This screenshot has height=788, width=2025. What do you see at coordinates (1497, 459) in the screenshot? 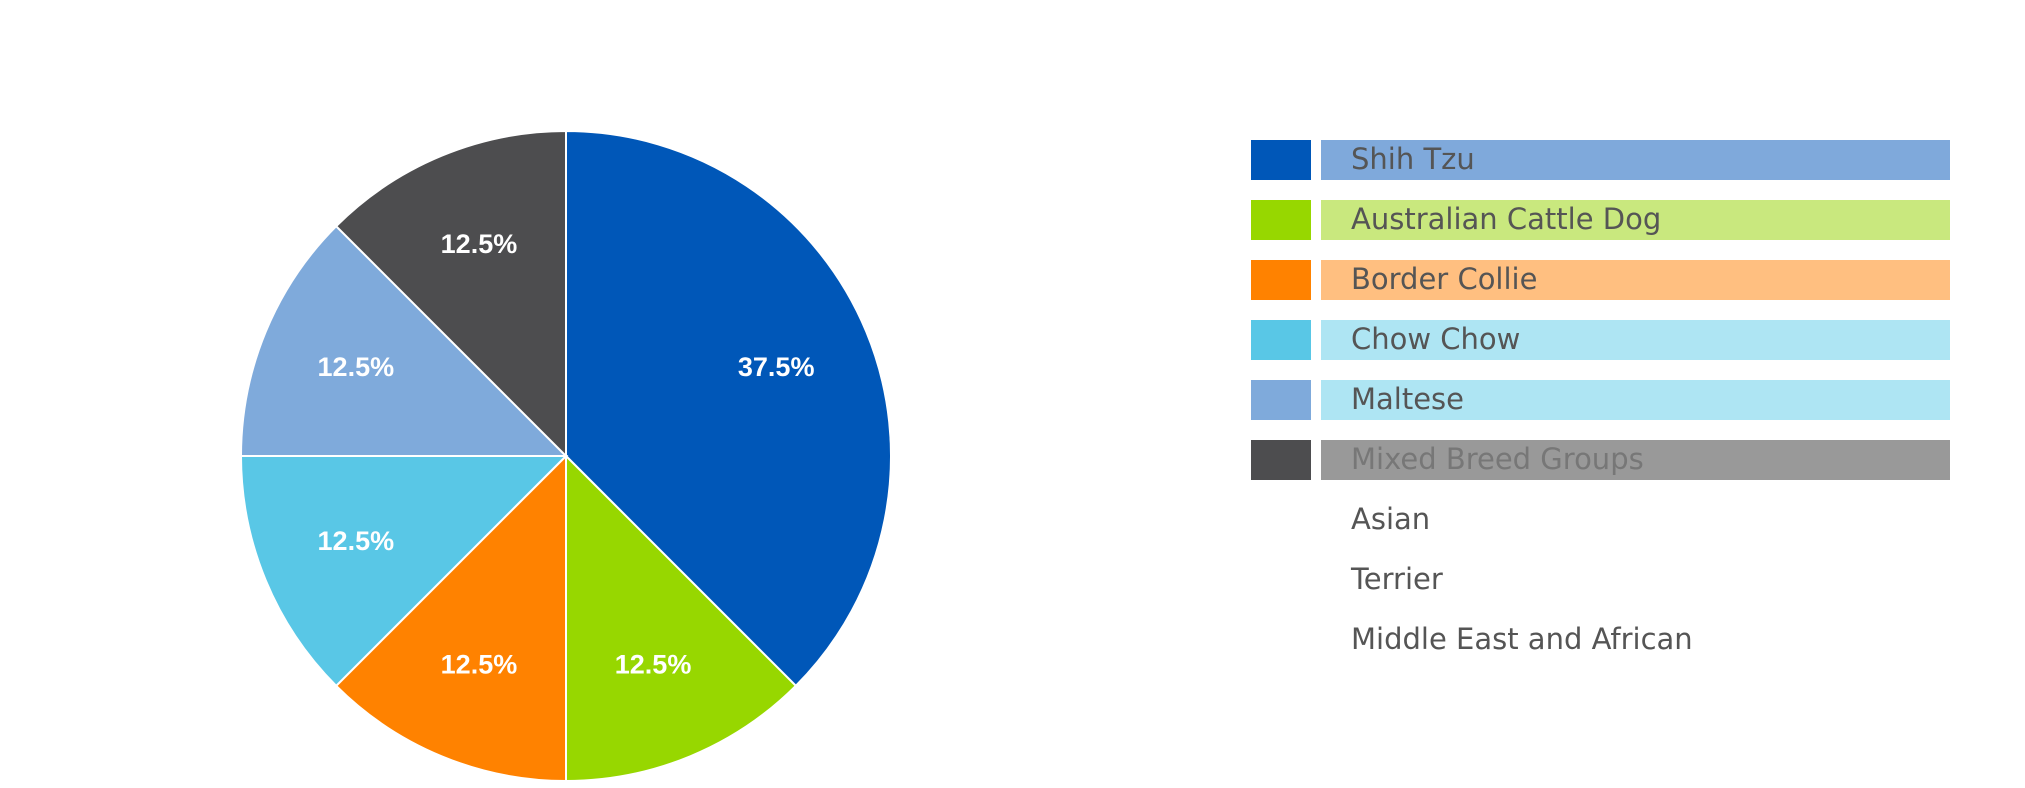
I see `legend-label: Mixed Breed Groups` at bounding box center [1497, 459].